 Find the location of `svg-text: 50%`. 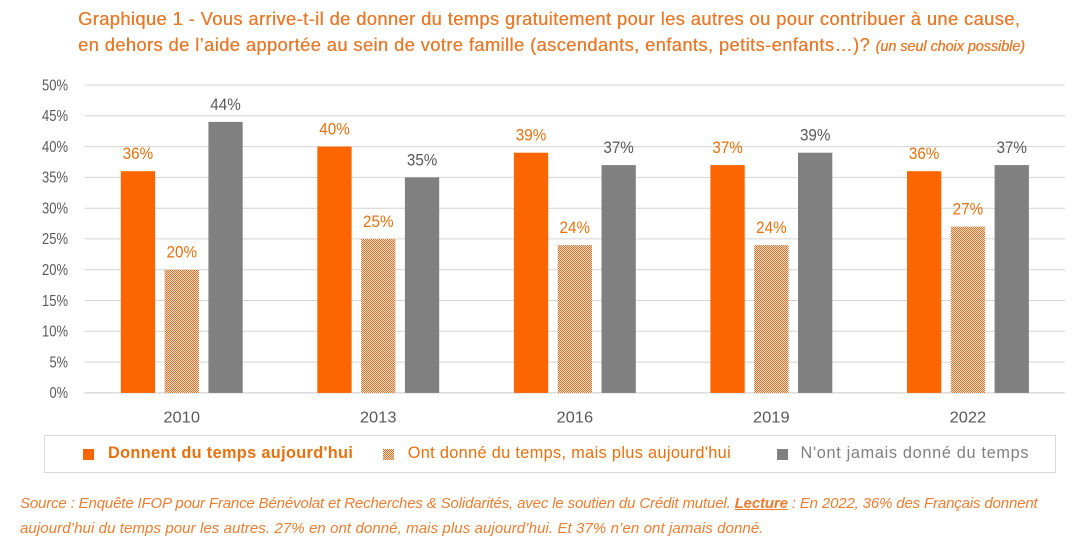

svg-text: 50% is located at coordinates (55, 85).